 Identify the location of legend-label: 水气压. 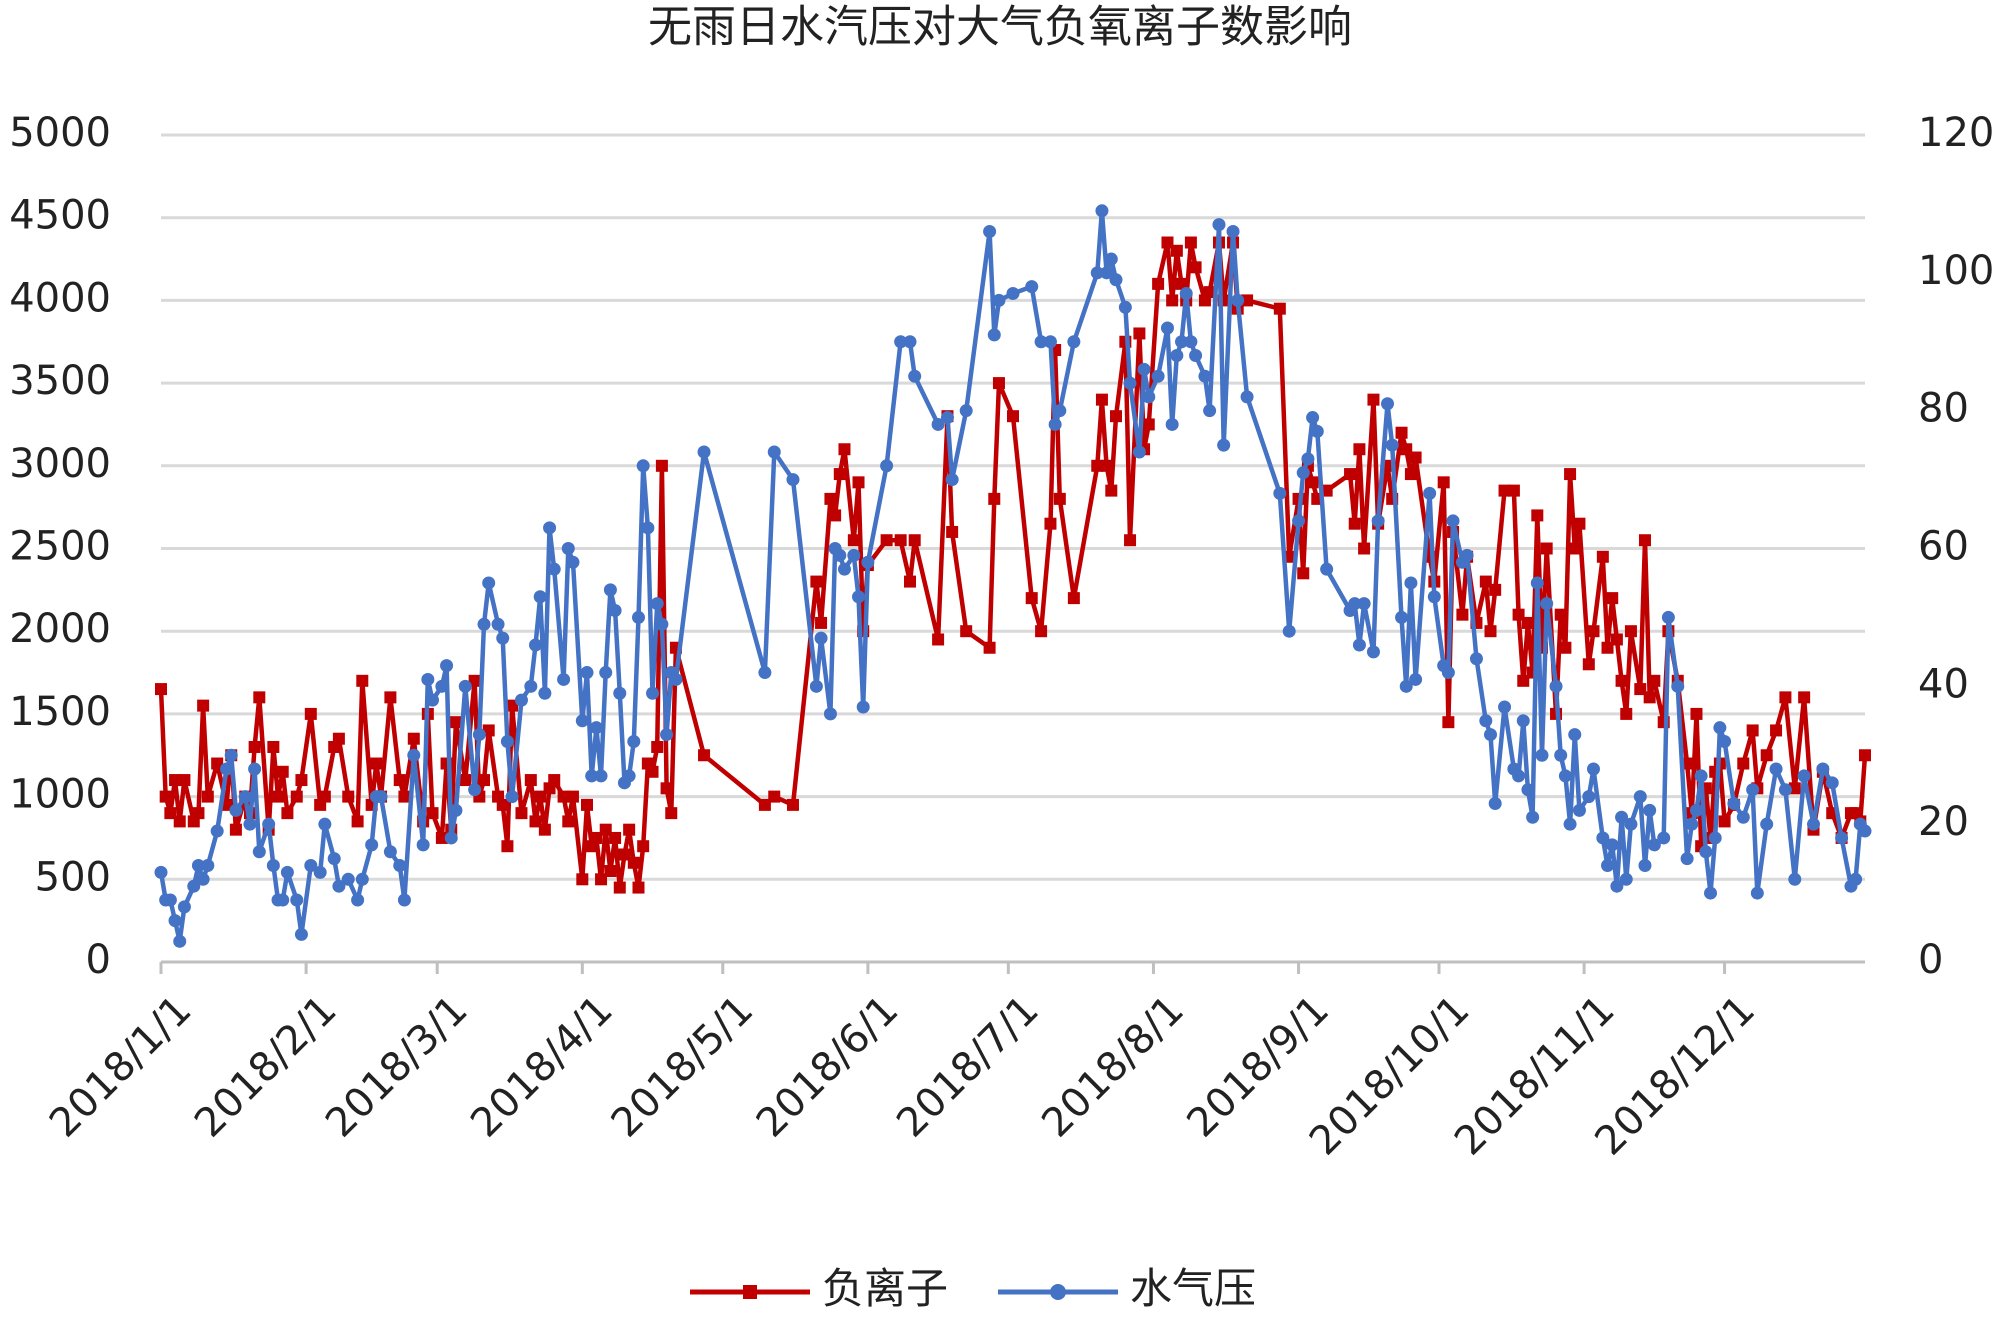
(1193, 1288).